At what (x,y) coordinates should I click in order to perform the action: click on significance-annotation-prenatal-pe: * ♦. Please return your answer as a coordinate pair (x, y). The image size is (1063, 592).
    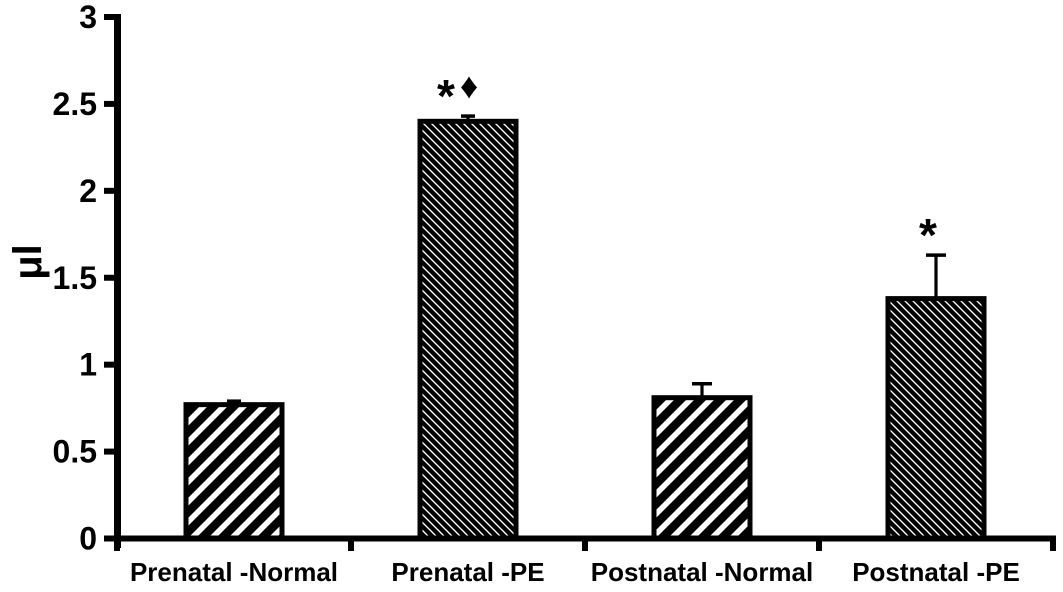
    Looking at the image, I should click on (457, 93).